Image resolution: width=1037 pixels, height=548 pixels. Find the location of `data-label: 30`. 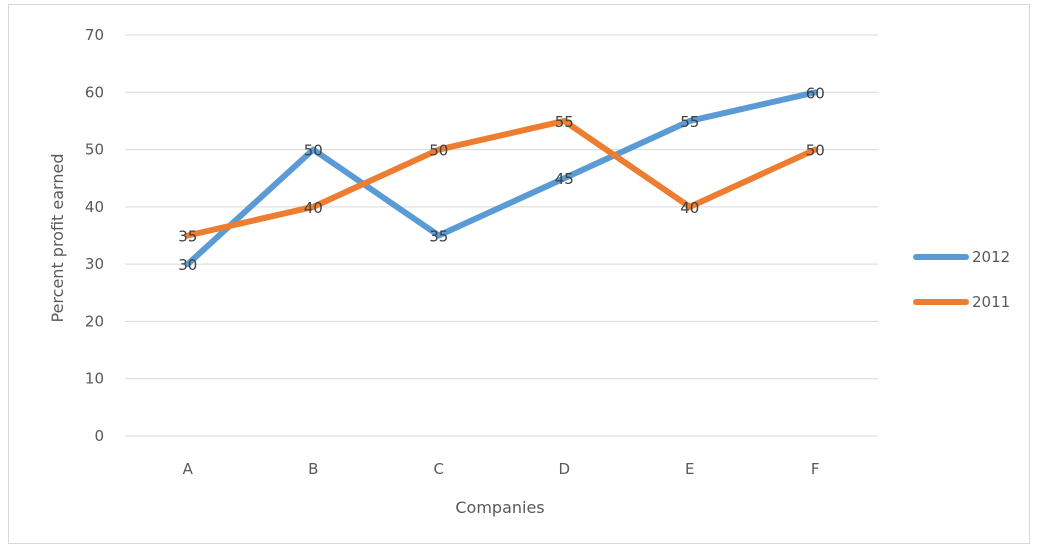

data-label: 30 is located at coordinates (187, 265).